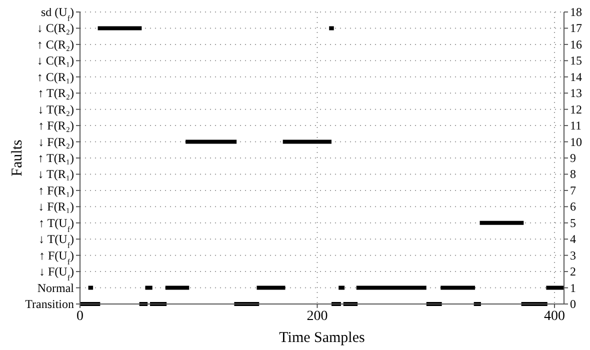 This screenshot has width=590, height=350. I want to click on y-tick-label: 11, so click(576, 125).